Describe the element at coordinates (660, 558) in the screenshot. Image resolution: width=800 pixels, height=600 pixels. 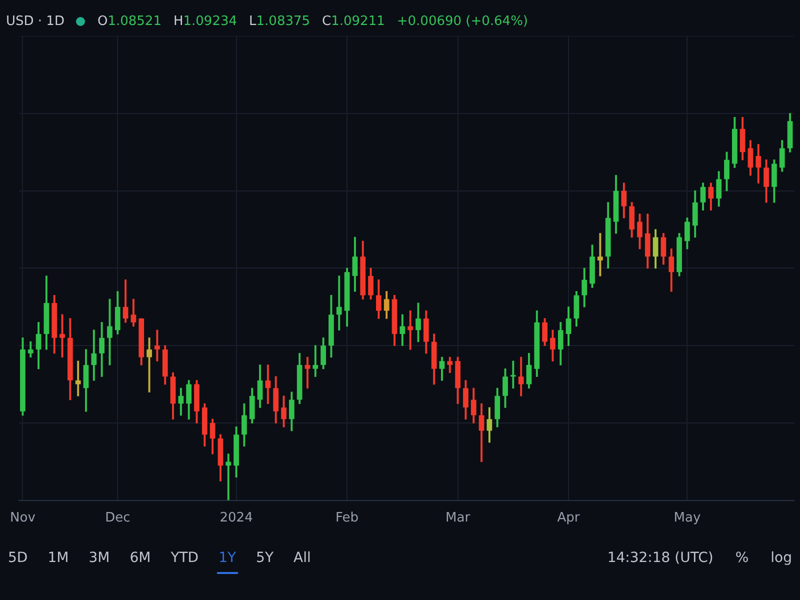
I see `text: 14:32:18 (UTC)` at that location.